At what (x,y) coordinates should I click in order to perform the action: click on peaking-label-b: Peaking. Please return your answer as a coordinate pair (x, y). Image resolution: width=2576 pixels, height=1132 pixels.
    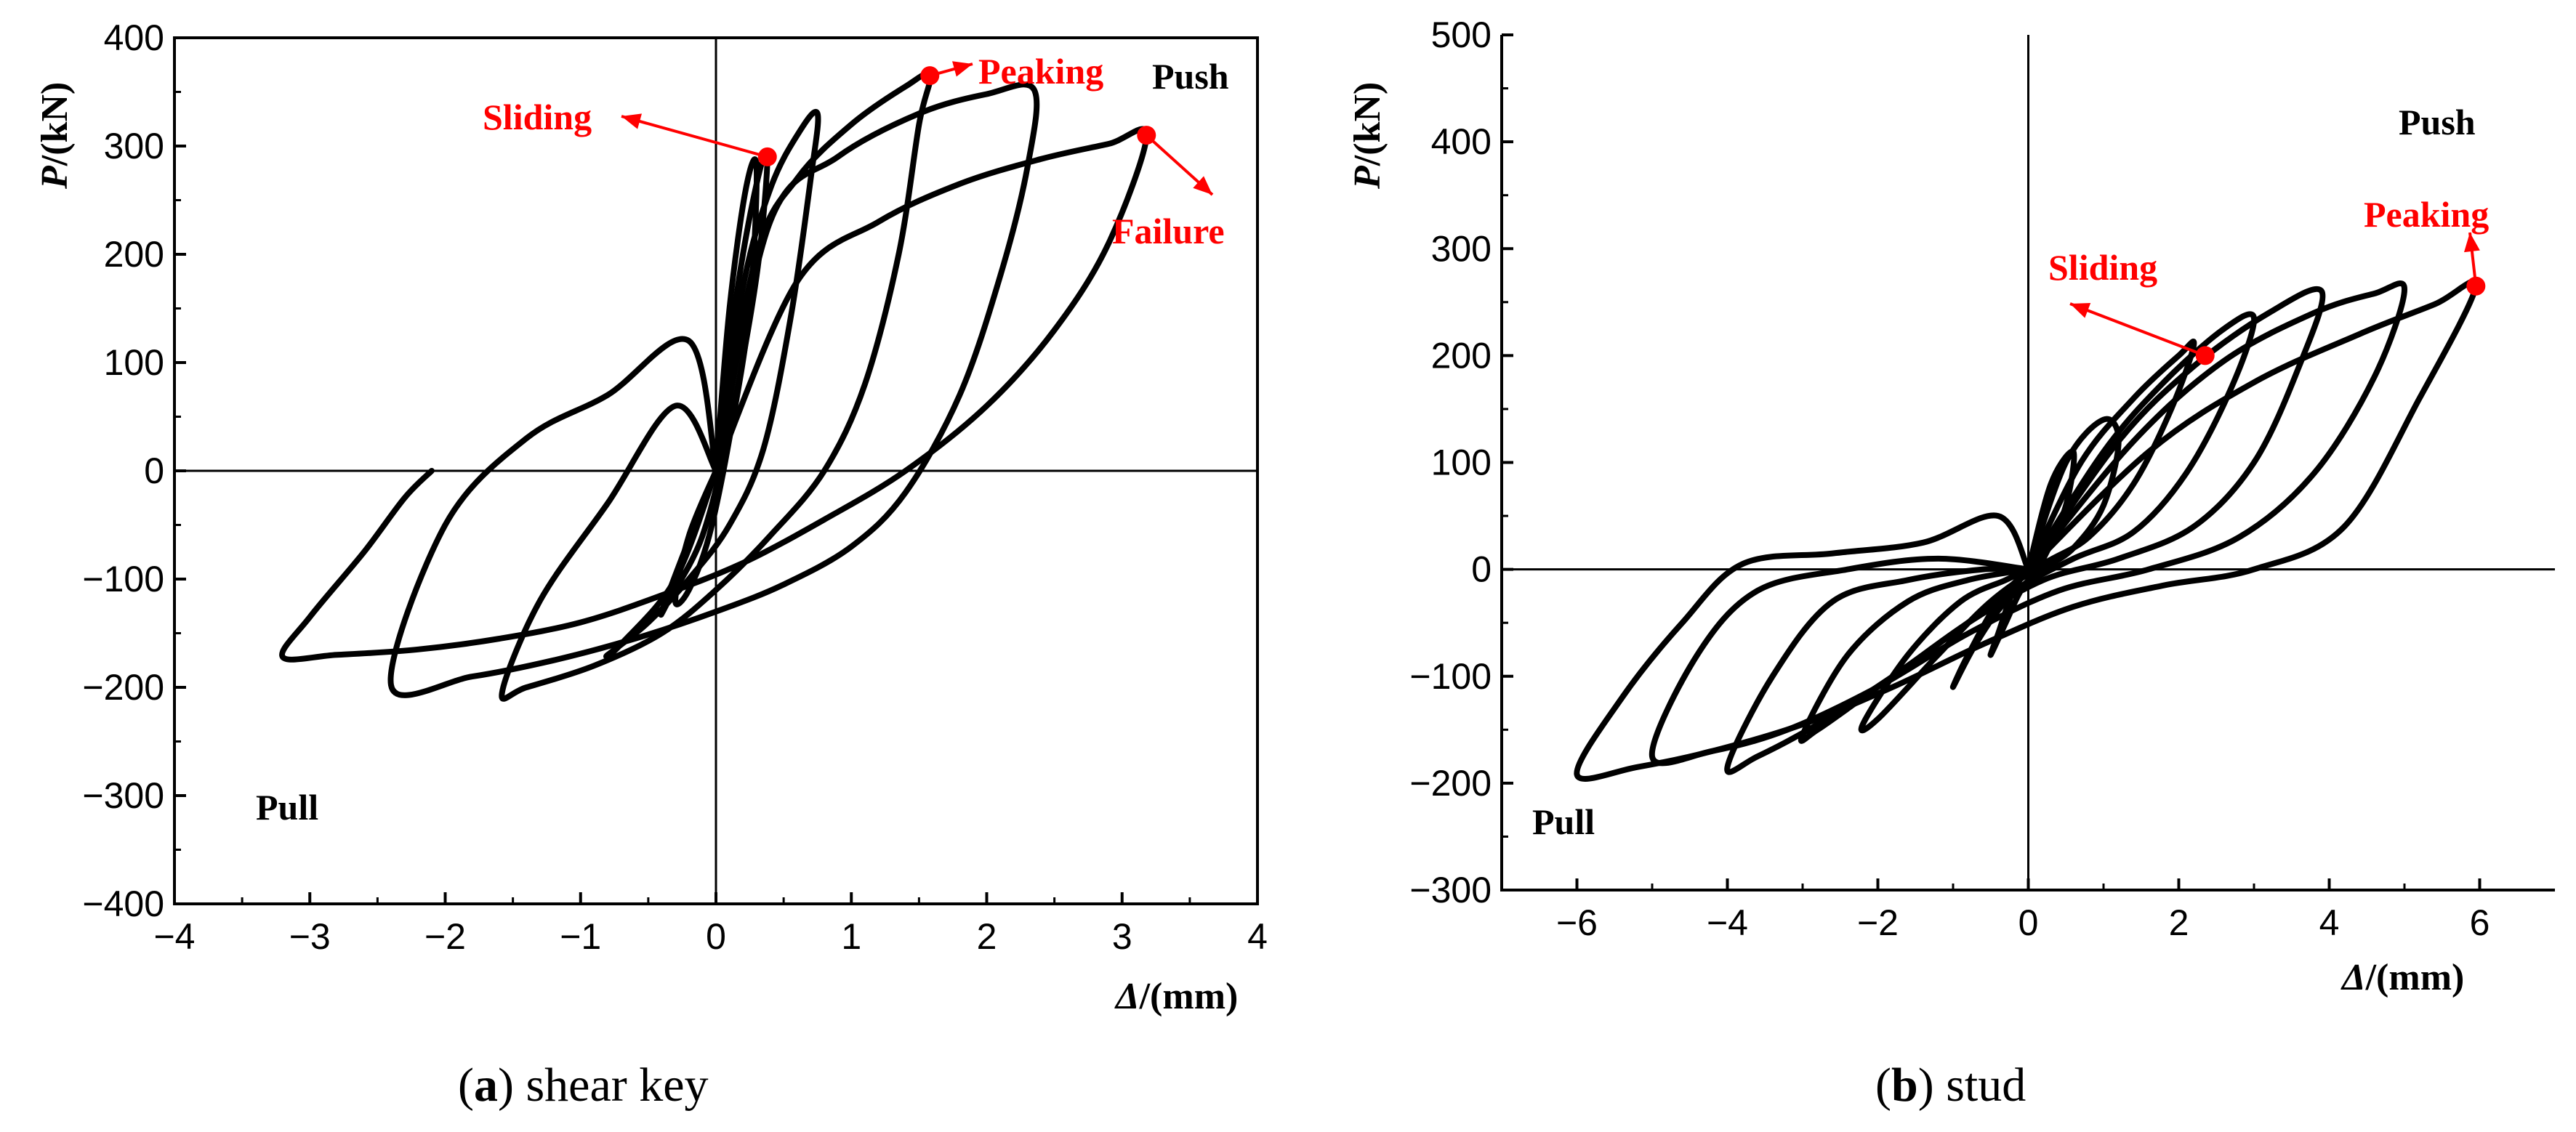
    Looking at the image, I should click on (2426, 214).